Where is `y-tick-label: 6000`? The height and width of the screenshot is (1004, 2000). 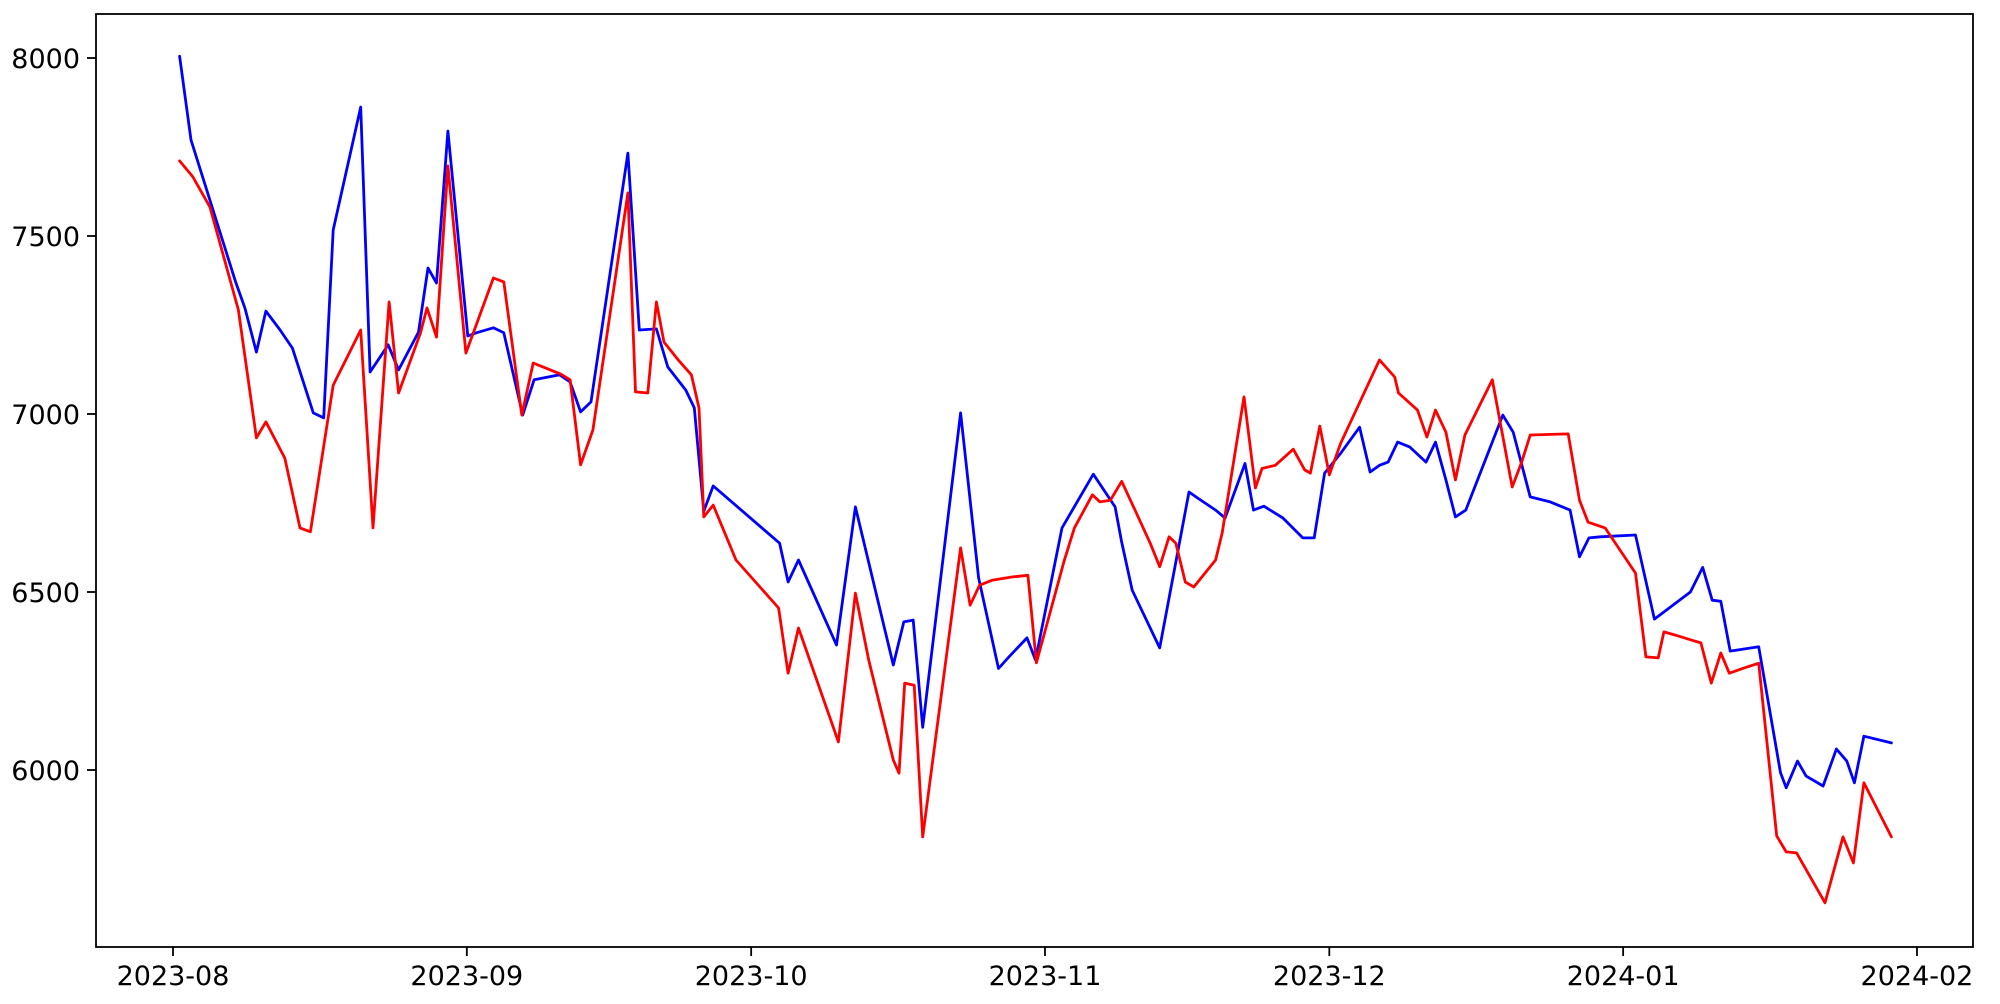
y-tick-label: 6000 is located at coordinates (45, 771).